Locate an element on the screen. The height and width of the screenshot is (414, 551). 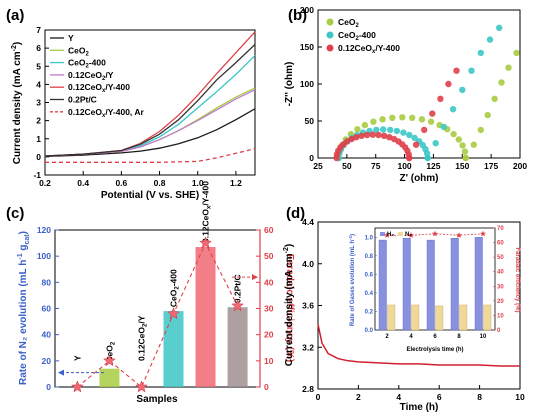
panel-c-ytick2-label: 60 is located at coordinates (269, 230).